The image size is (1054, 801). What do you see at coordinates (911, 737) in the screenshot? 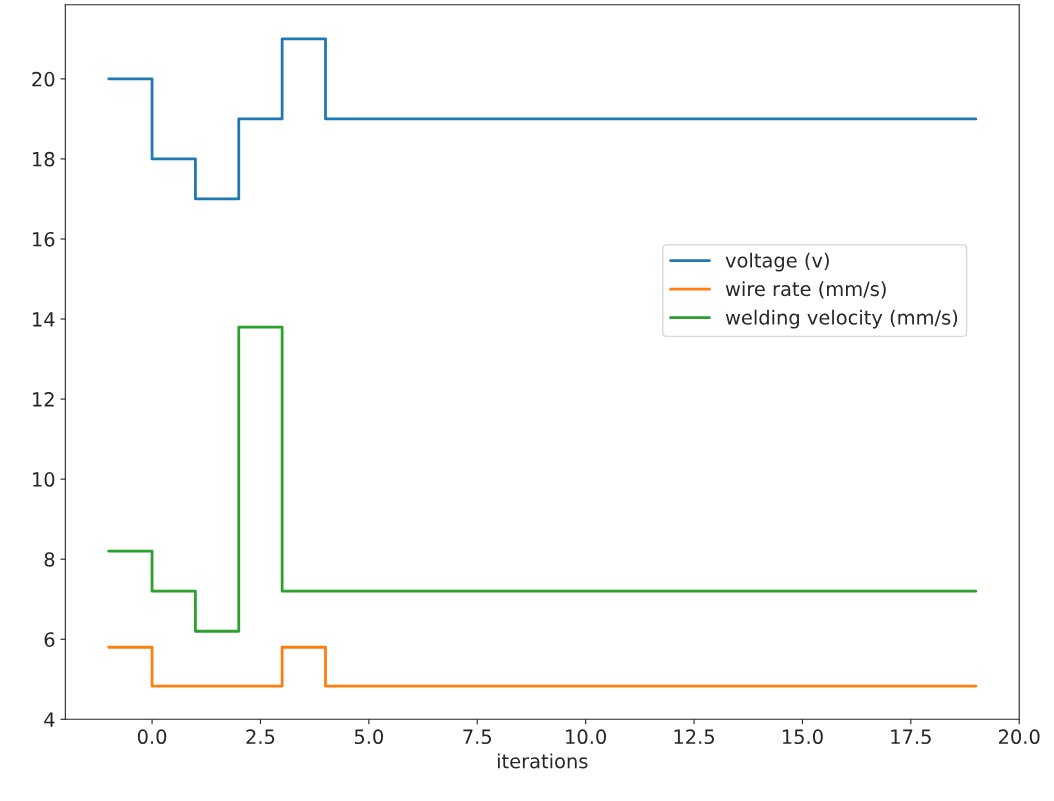
I see `x-tick-label: 17.5` at bounding box center [911, 737].